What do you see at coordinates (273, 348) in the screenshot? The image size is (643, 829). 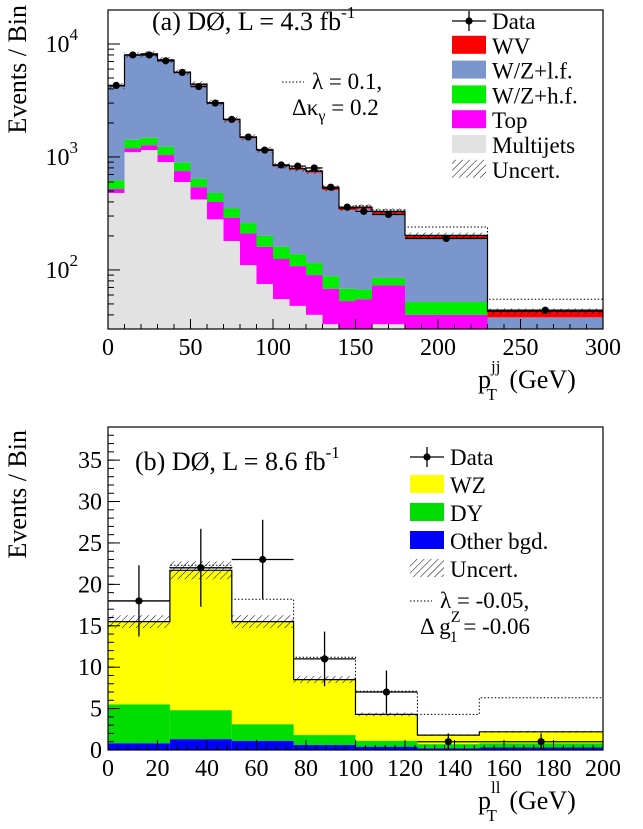 I see `x-tick-label: 100` at bounding box center [273, 348].